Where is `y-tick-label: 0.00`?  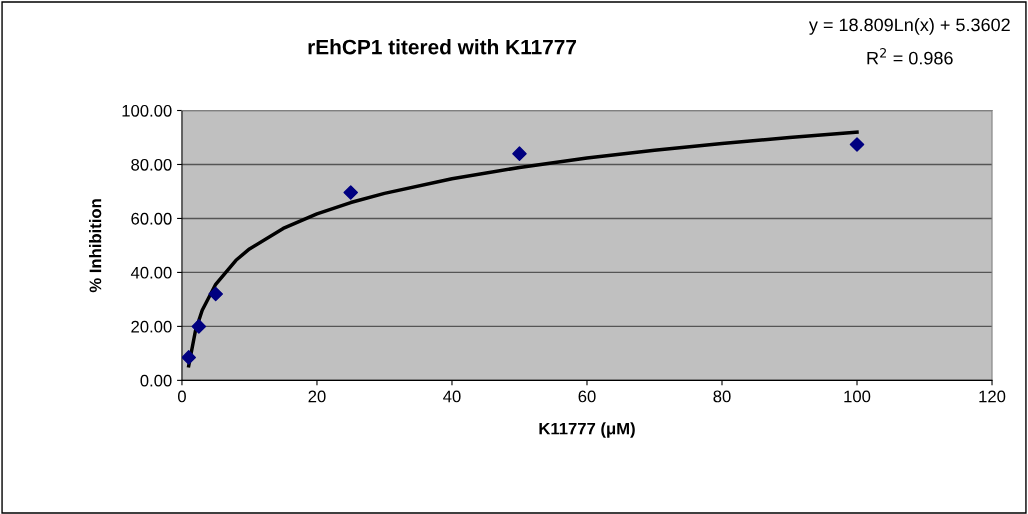 y-tick-label: 0.00 is located at coordinates (156, 380).